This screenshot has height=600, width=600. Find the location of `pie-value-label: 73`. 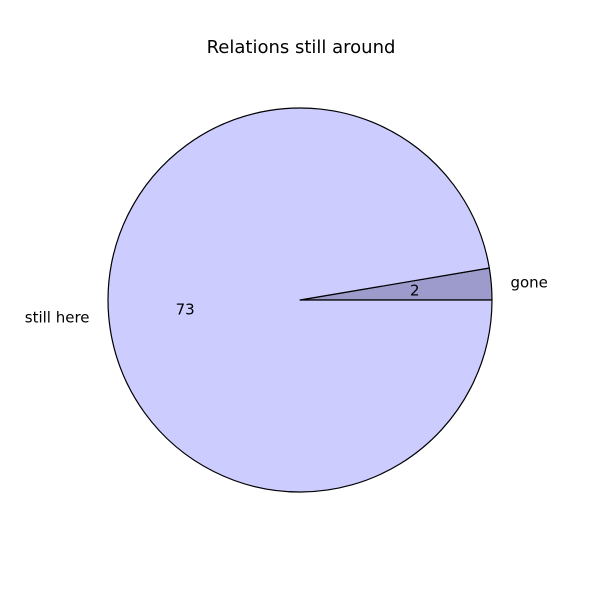

pie-value-label: 73 is located at coordinates (185, 310).